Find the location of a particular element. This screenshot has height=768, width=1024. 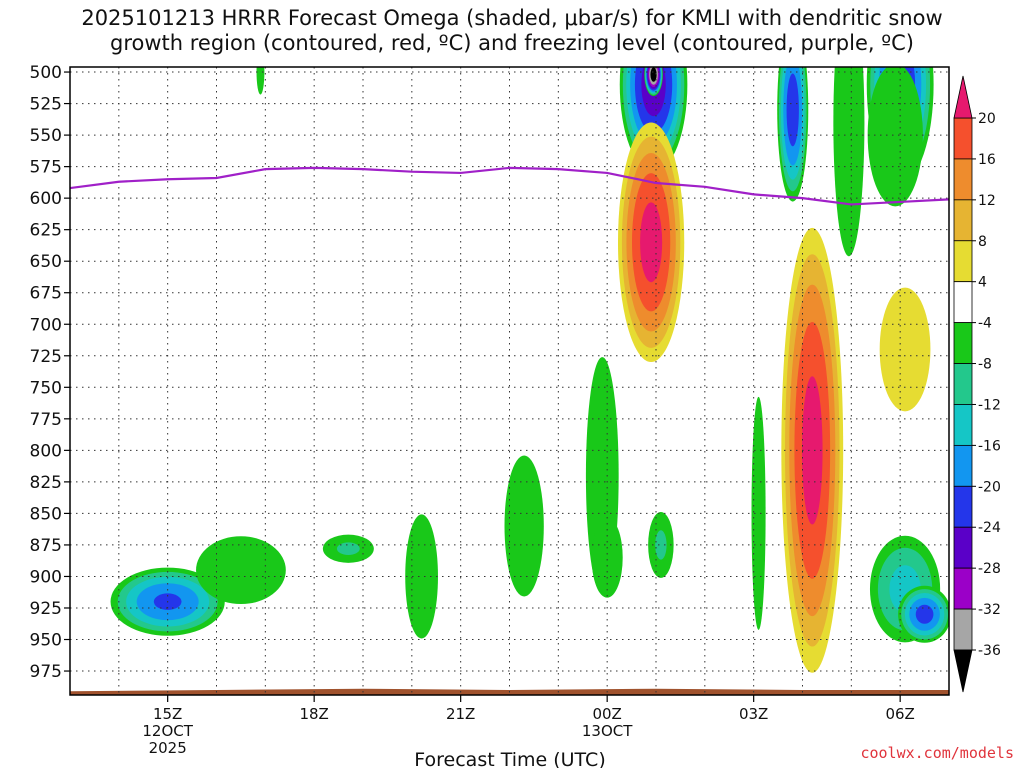

colorbar-label: -36 is located at coordinates (989, 651).